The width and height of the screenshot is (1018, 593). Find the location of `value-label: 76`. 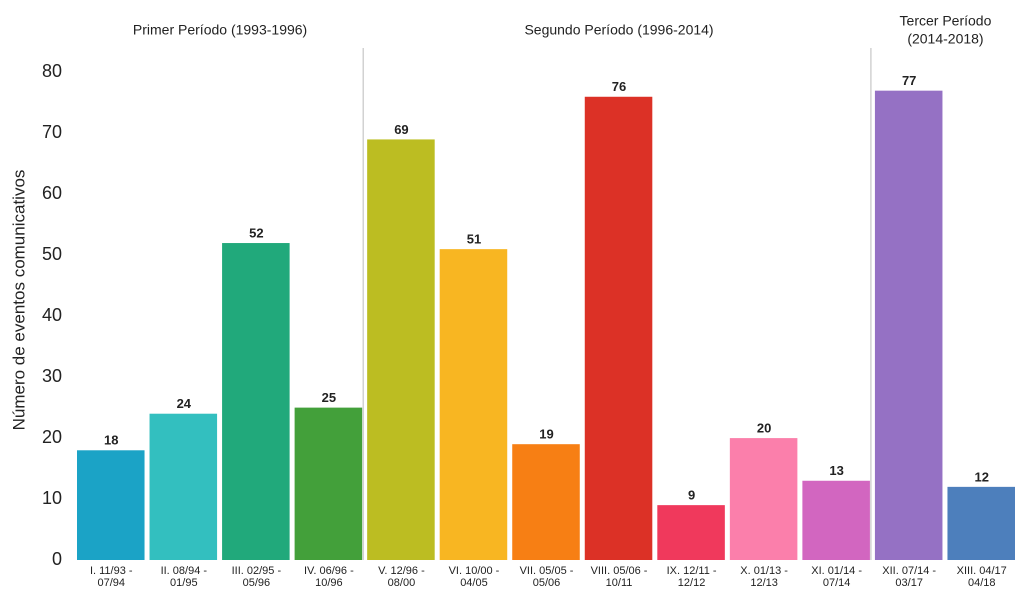

value-label: 76 is located at coordinates (619, 86).